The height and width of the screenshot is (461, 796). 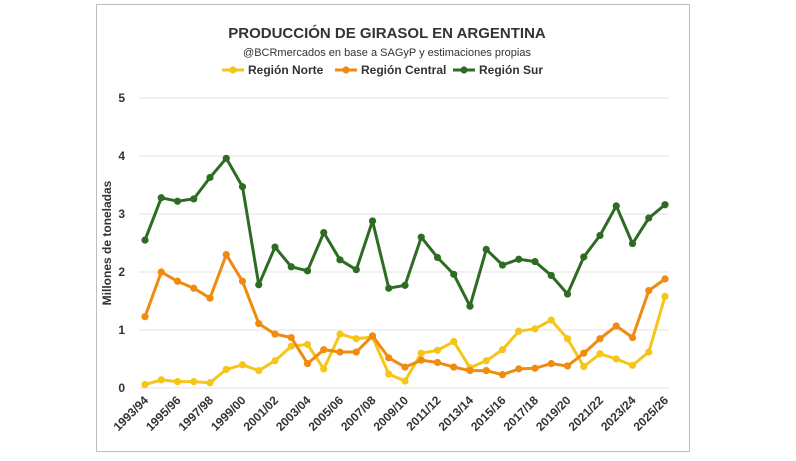 What do you see at coordinates (286, 70) in the screenshot?
I see `legend-label: Región Norte` at bounding box center [286, 70].